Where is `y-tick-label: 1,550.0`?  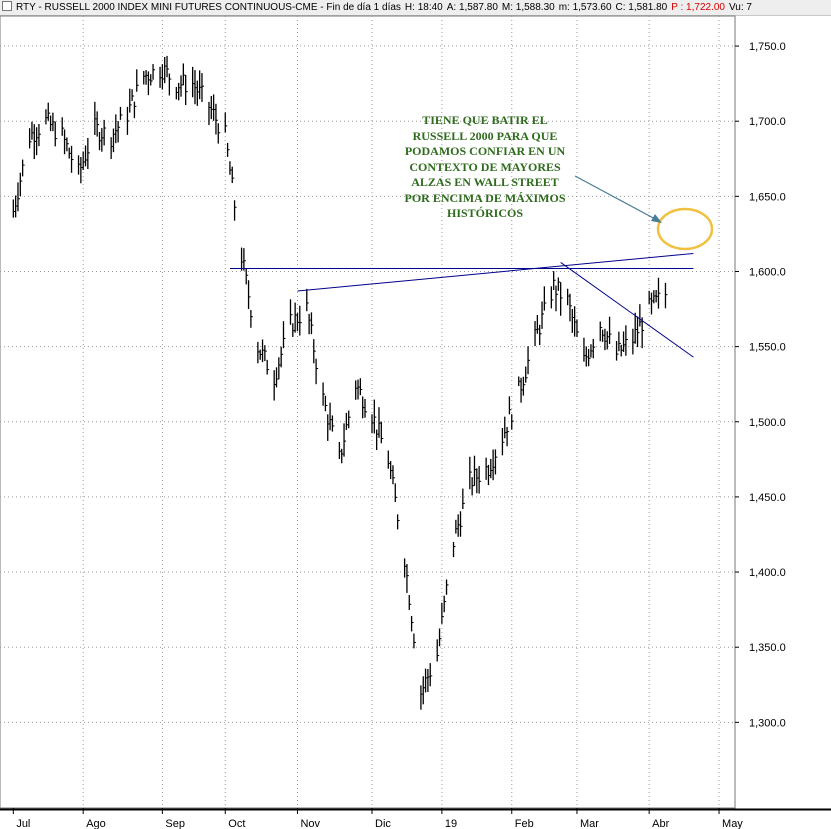 y-tick-label: 1,550.0 is located at coordinates (767, 348).